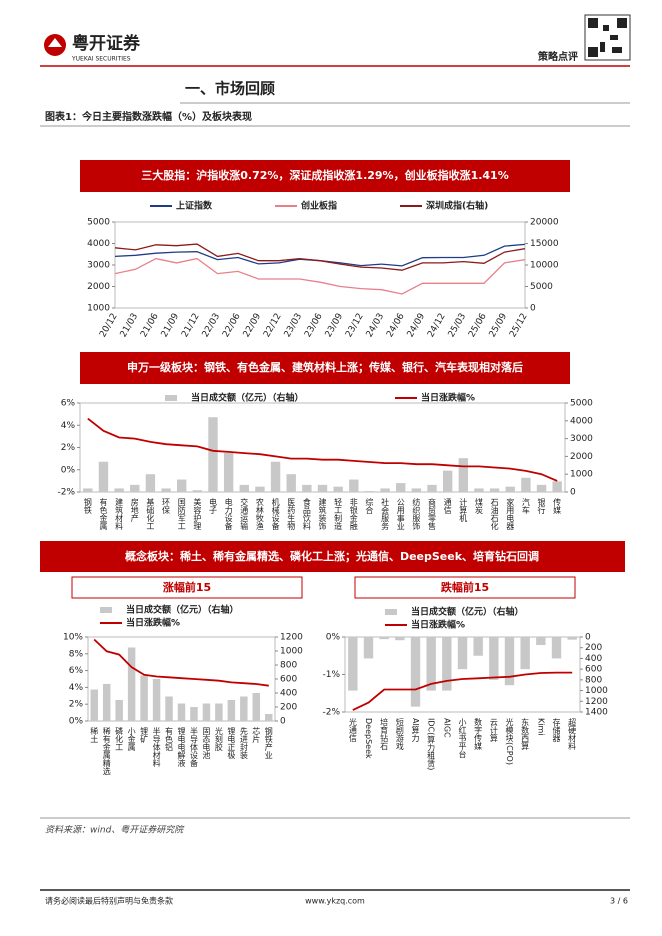  Describe the element at coordinates (400, 514) in the screenshot. I see `x-tick-label: 公用事业` at that location.